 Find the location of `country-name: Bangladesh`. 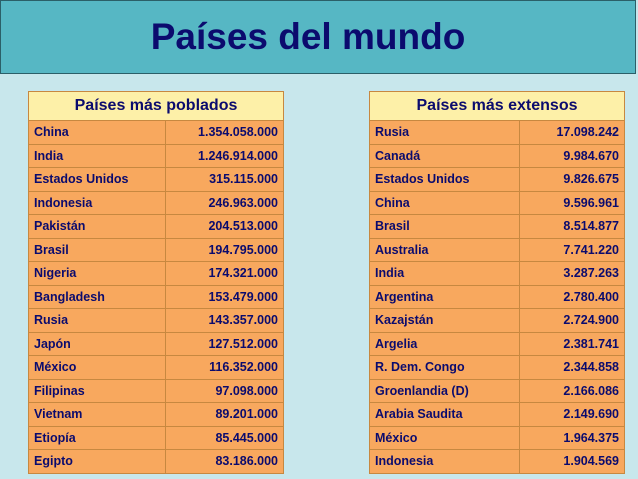

country-name: Bangladesh is located at coordinates (97, 296).